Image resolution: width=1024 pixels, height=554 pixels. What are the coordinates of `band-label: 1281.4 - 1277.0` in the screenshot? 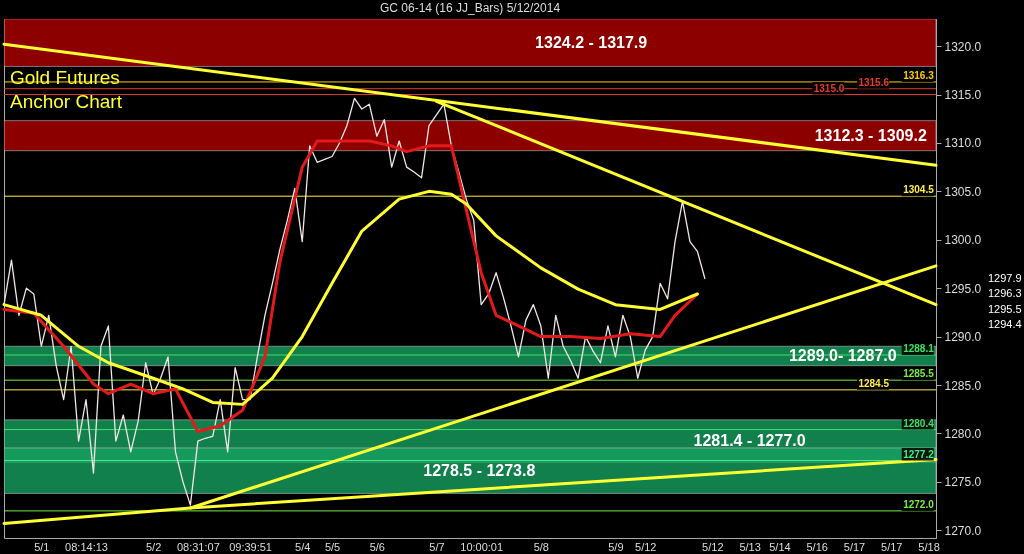 It's located at (749, 441).